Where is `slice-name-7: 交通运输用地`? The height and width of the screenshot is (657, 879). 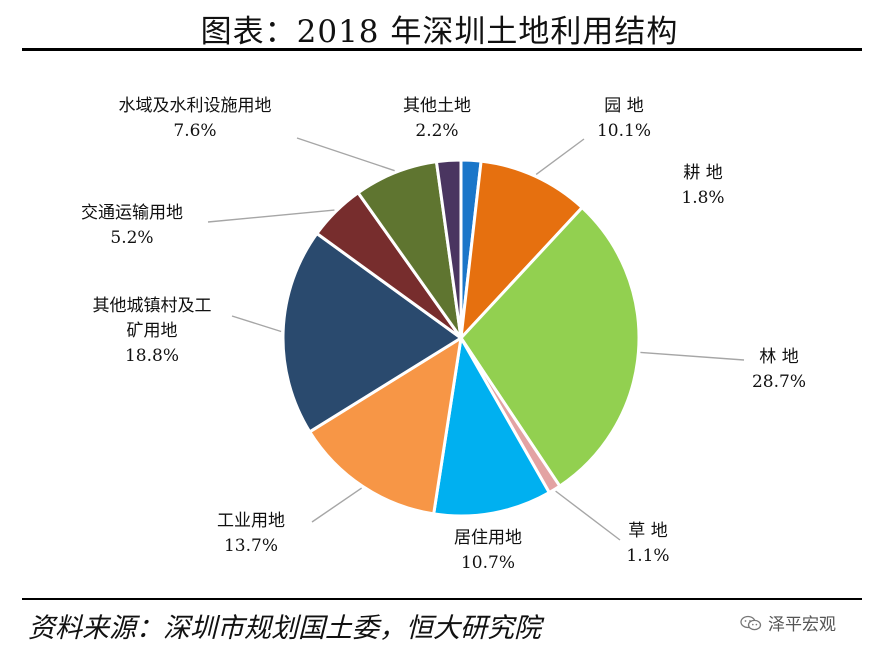
slice-name-7: 交通运输用地 is located at coordinates (132, 213).